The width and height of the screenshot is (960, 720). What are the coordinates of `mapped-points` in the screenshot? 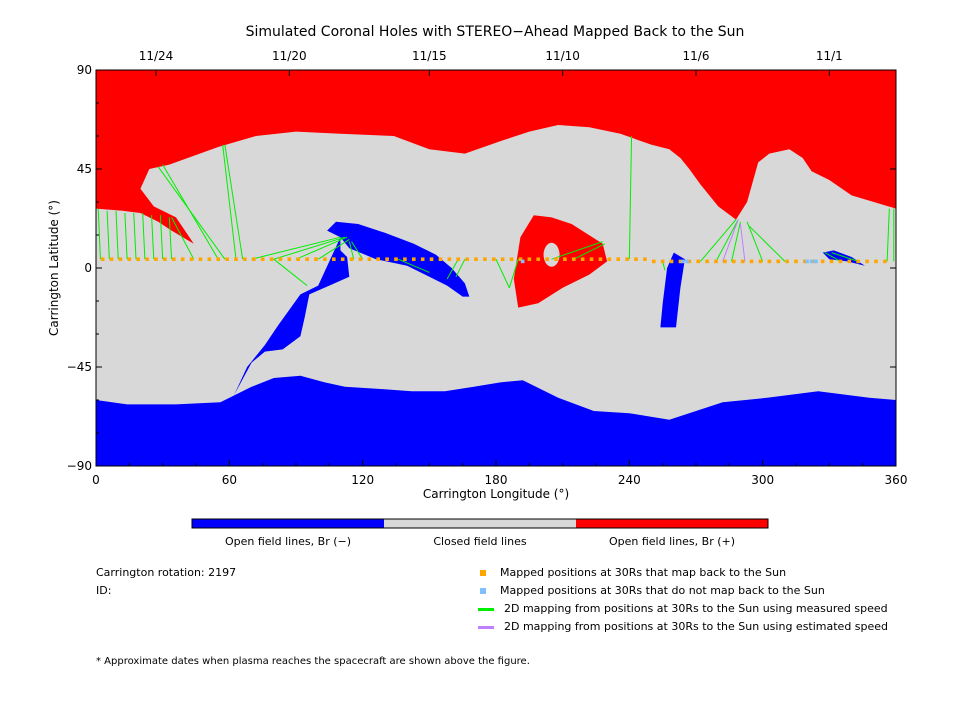 It's located at (493, 260).